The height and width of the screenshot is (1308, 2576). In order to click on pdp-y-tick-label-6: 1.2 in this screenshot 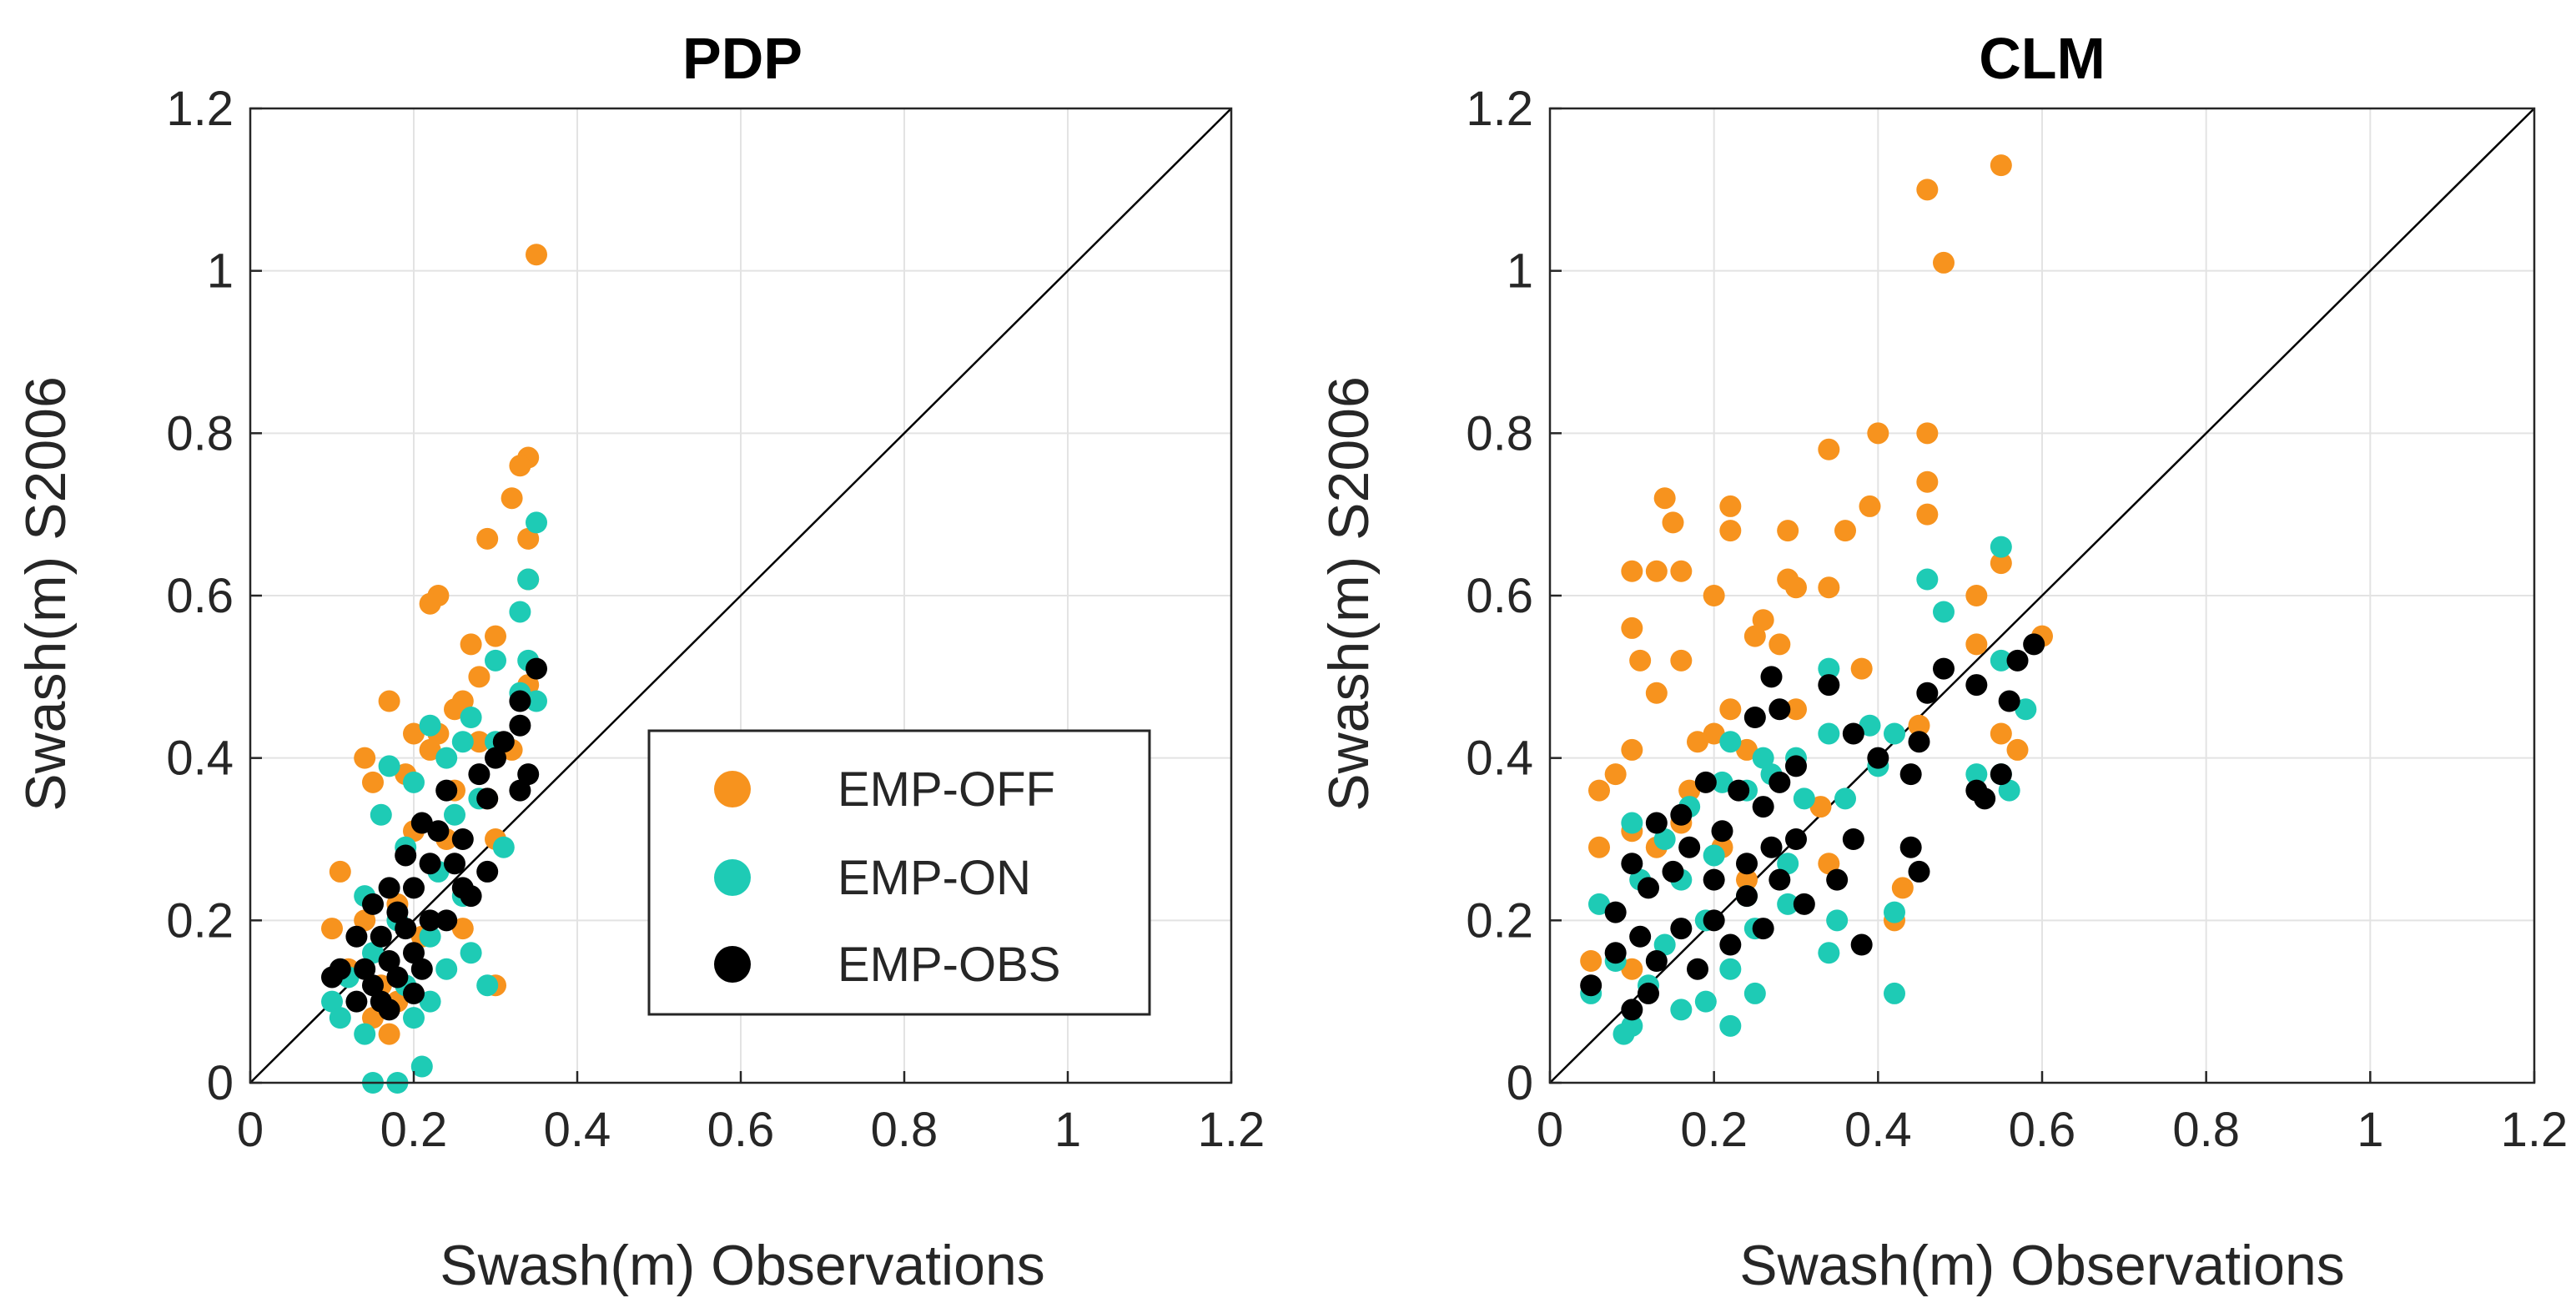, I will do `click(200, 109)`.